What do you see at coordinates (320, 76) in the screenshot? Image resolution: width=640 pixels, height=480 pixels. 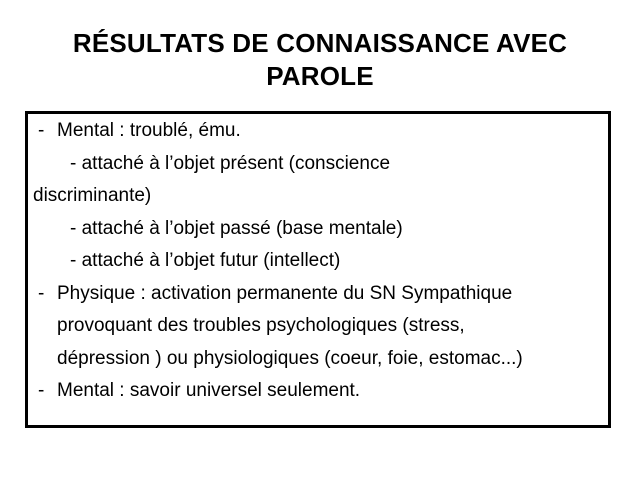 I see `slide-title-line-2: PAROLE` at bounding box center [320, 76].